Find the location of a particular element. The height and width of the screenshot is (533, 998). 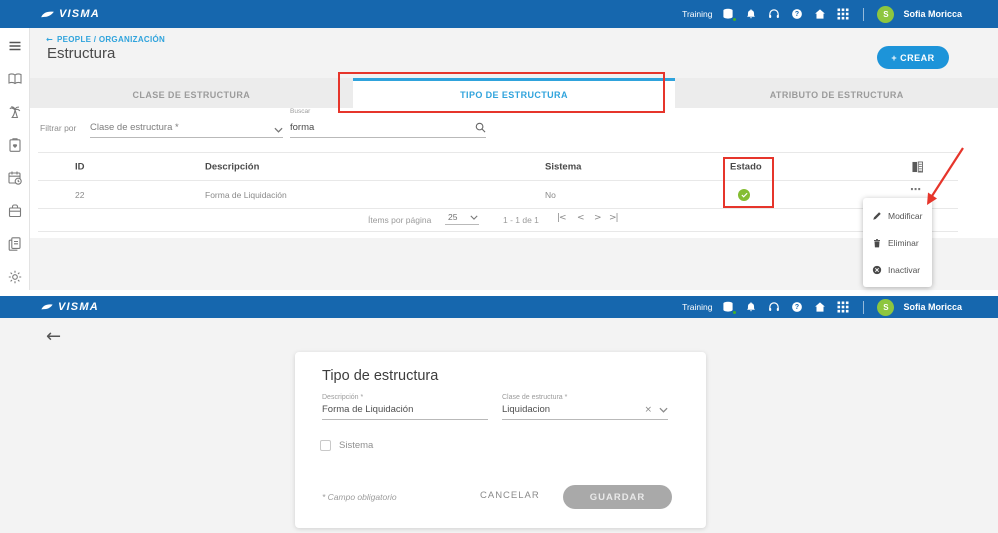

context-menu-item-inactivar: Inactivar is located at coordinates (897, 269).